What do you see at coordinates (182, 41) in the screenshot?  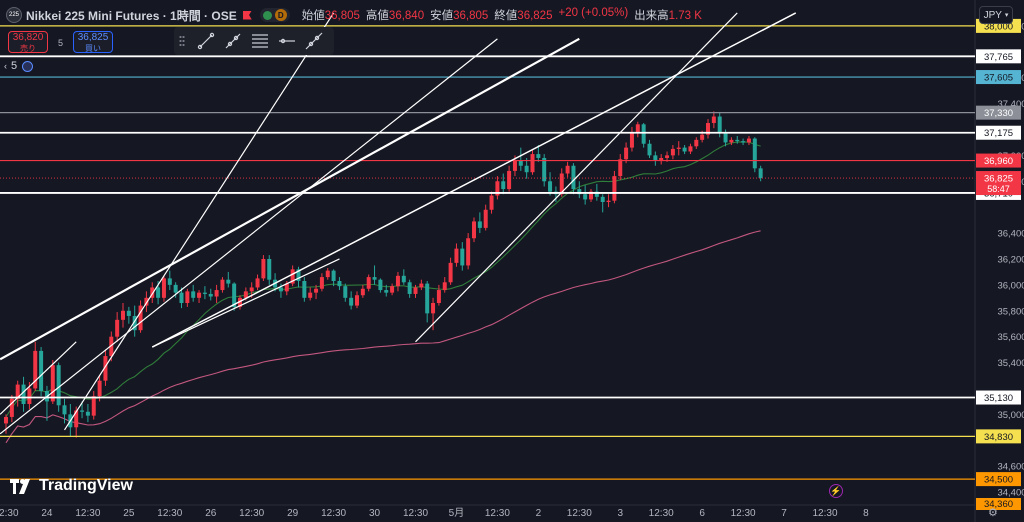 I see `drag-handle-icon` at bounding box center [182, 41].